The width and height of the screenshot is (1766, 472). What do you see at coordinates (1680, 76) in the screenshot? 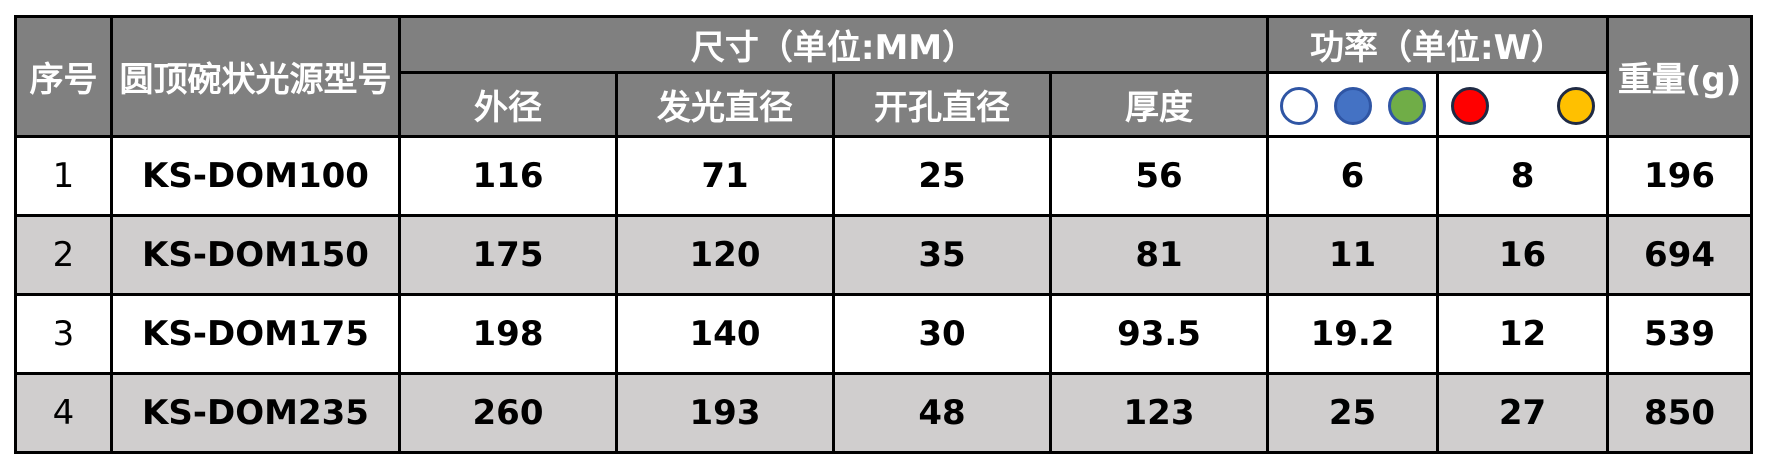
I see `header-weight: 重量(g)` at bounding box center [1680, 76].